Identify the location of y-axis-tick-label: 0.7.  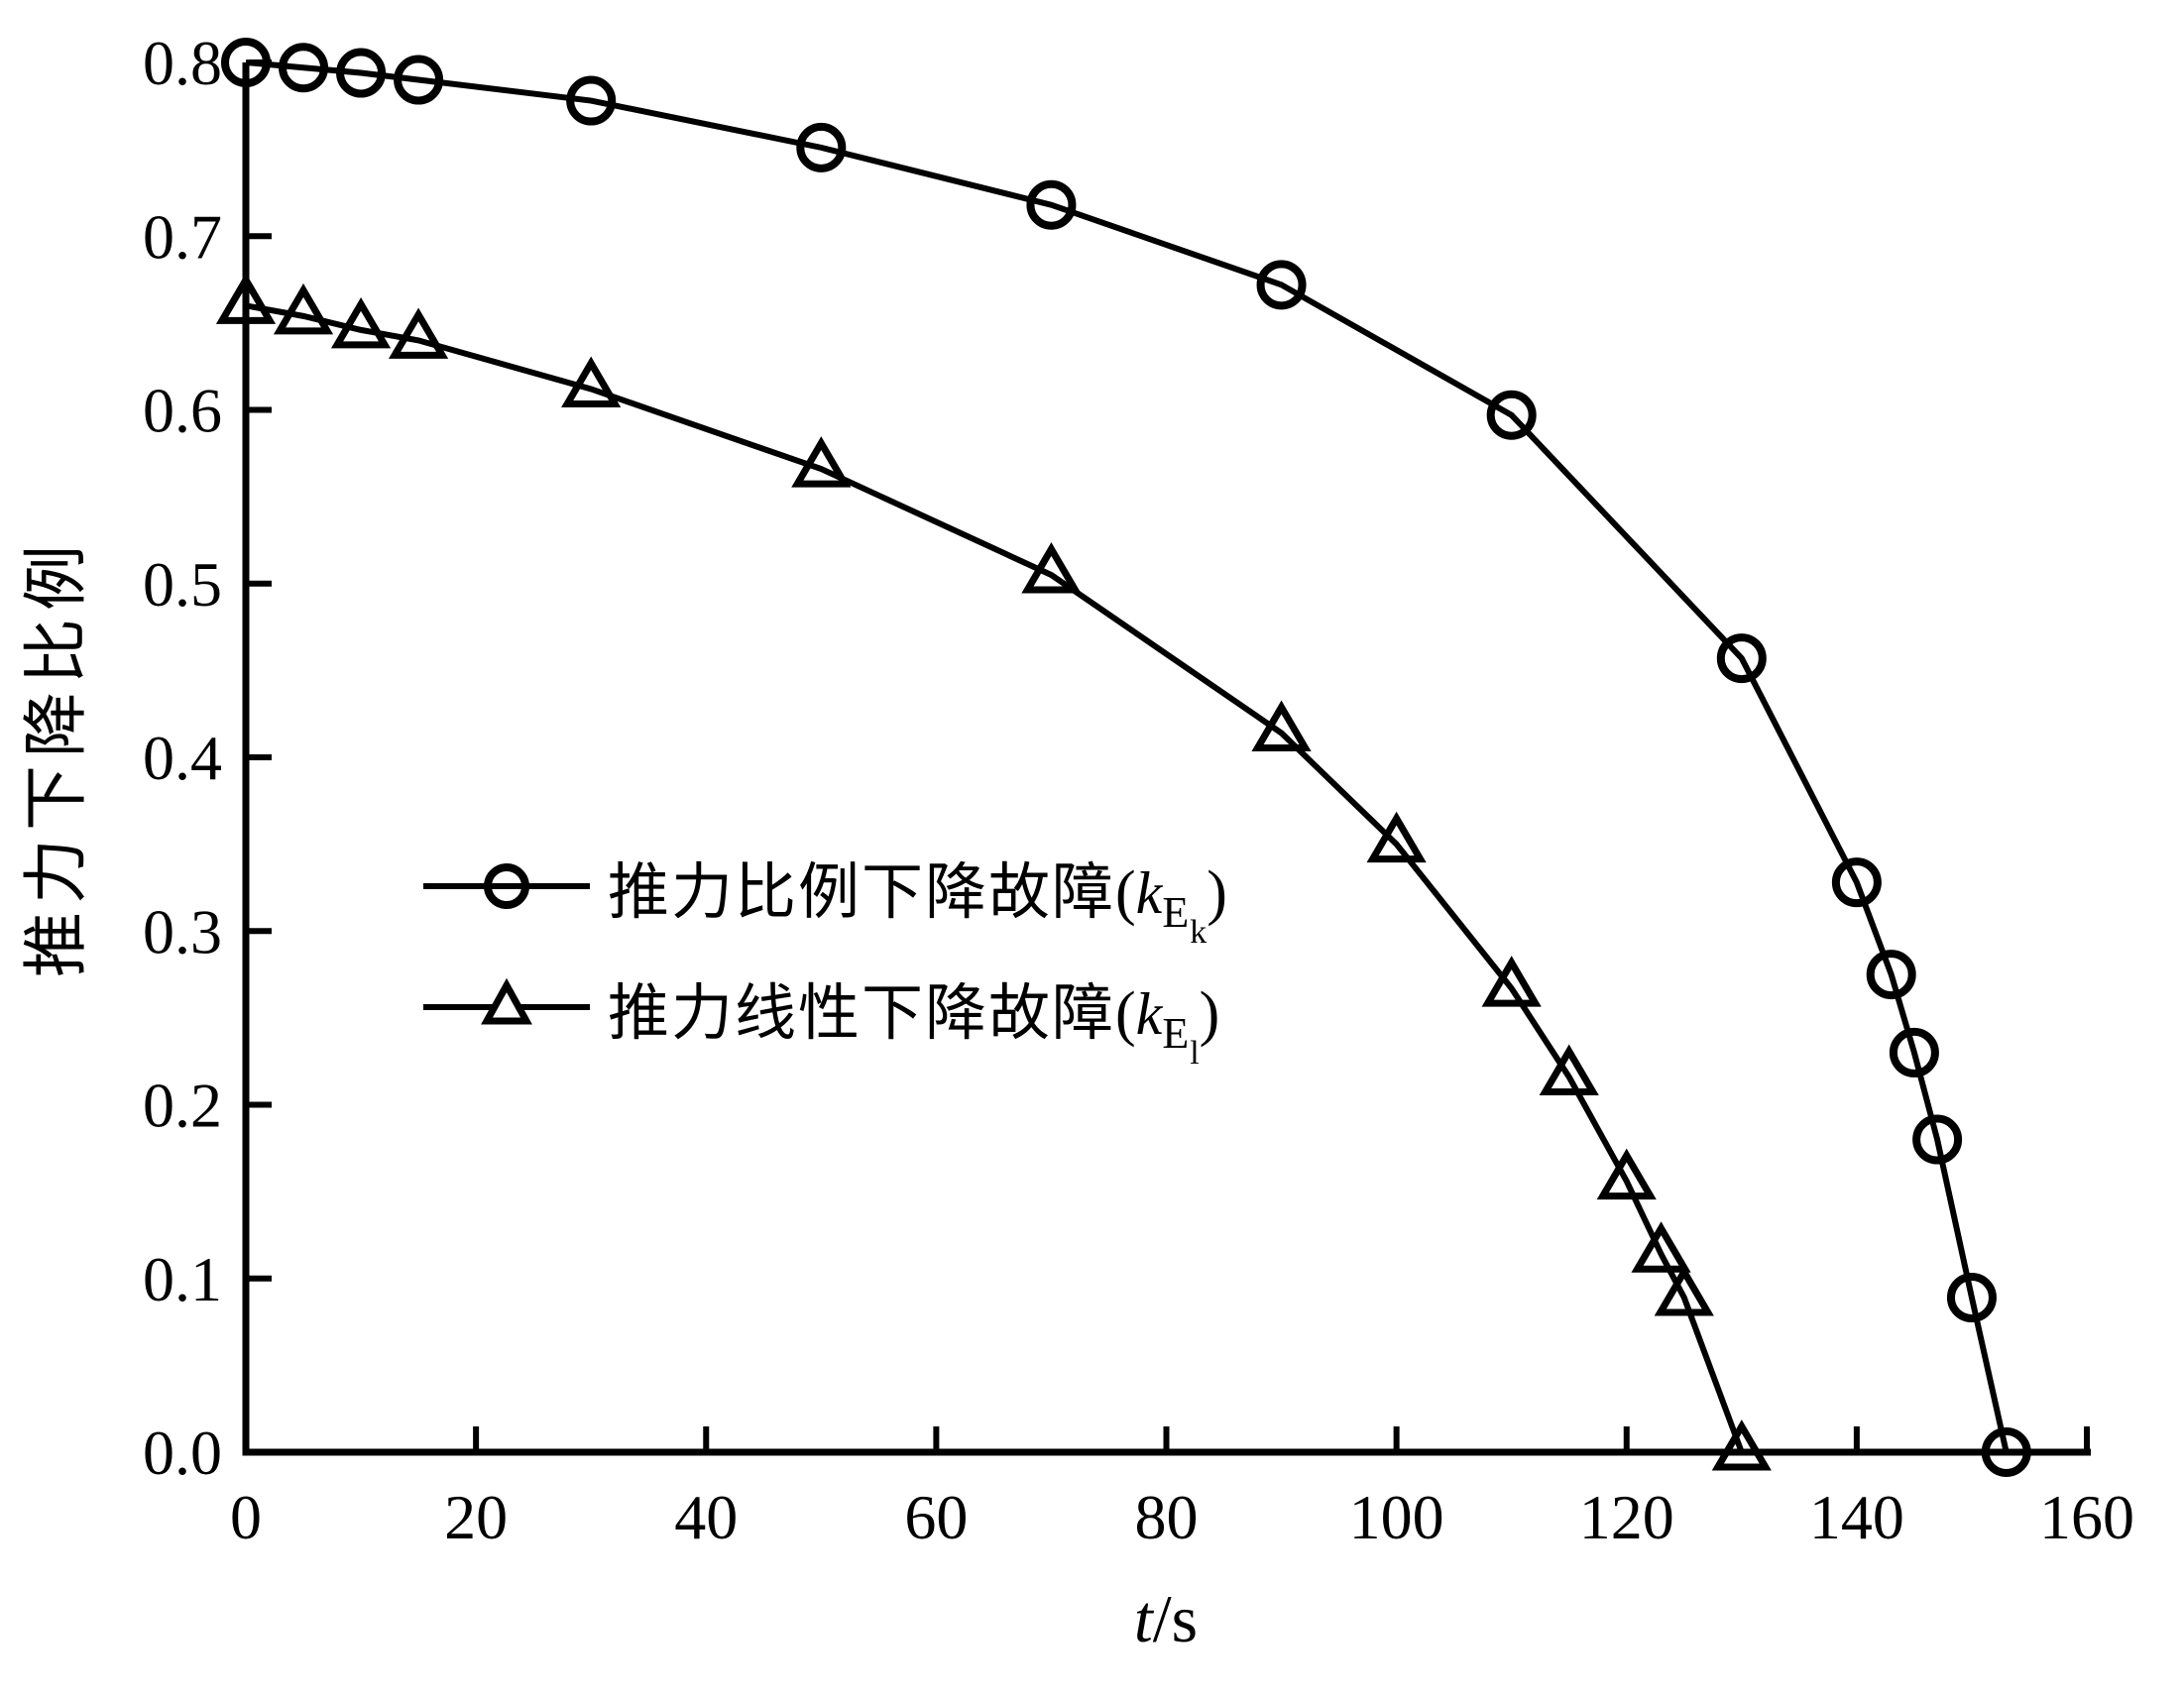
(182, 236).